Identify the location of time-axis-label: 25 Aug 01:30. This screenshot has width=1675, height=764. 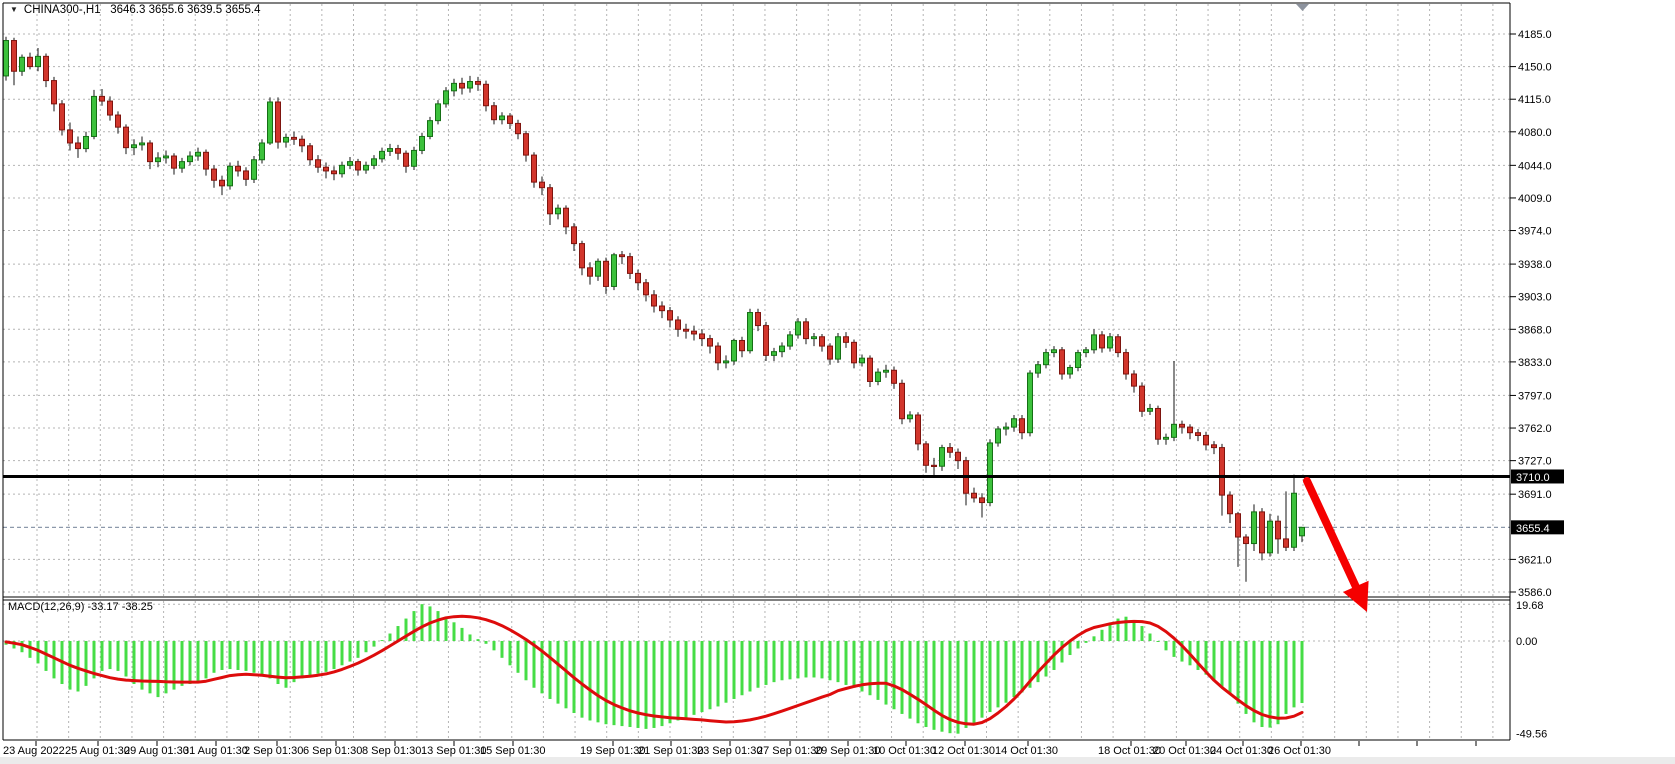
(97, 751).